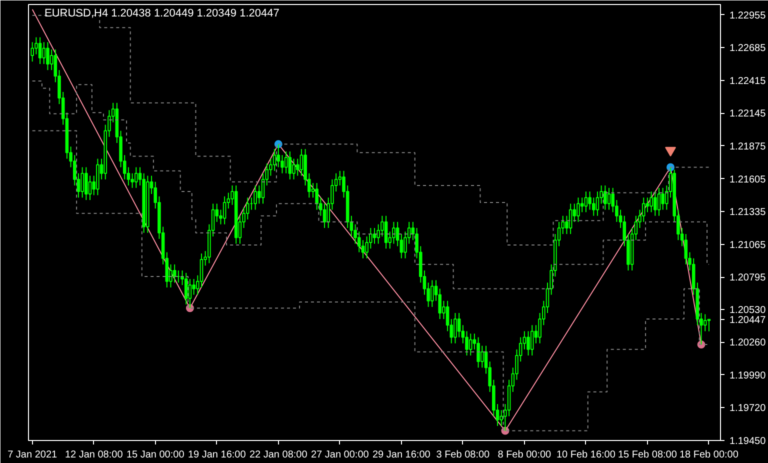 This screenshot has height=463, width=768. I want to click on x-tick-label: 22 Jan 08:00, so click(278, 455).